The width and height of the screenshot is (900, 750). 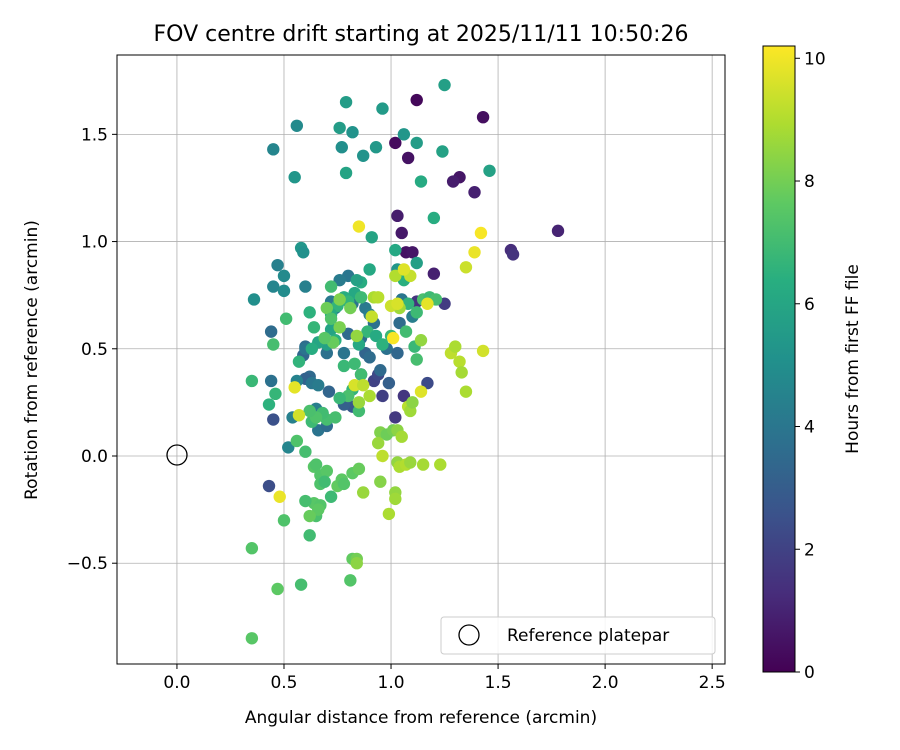 What do you see at coordinates (810, 366) in the screenshot?
I see `colorbar-ticks: 0 2 4 6 8 10` at bounding box center [810, 366].